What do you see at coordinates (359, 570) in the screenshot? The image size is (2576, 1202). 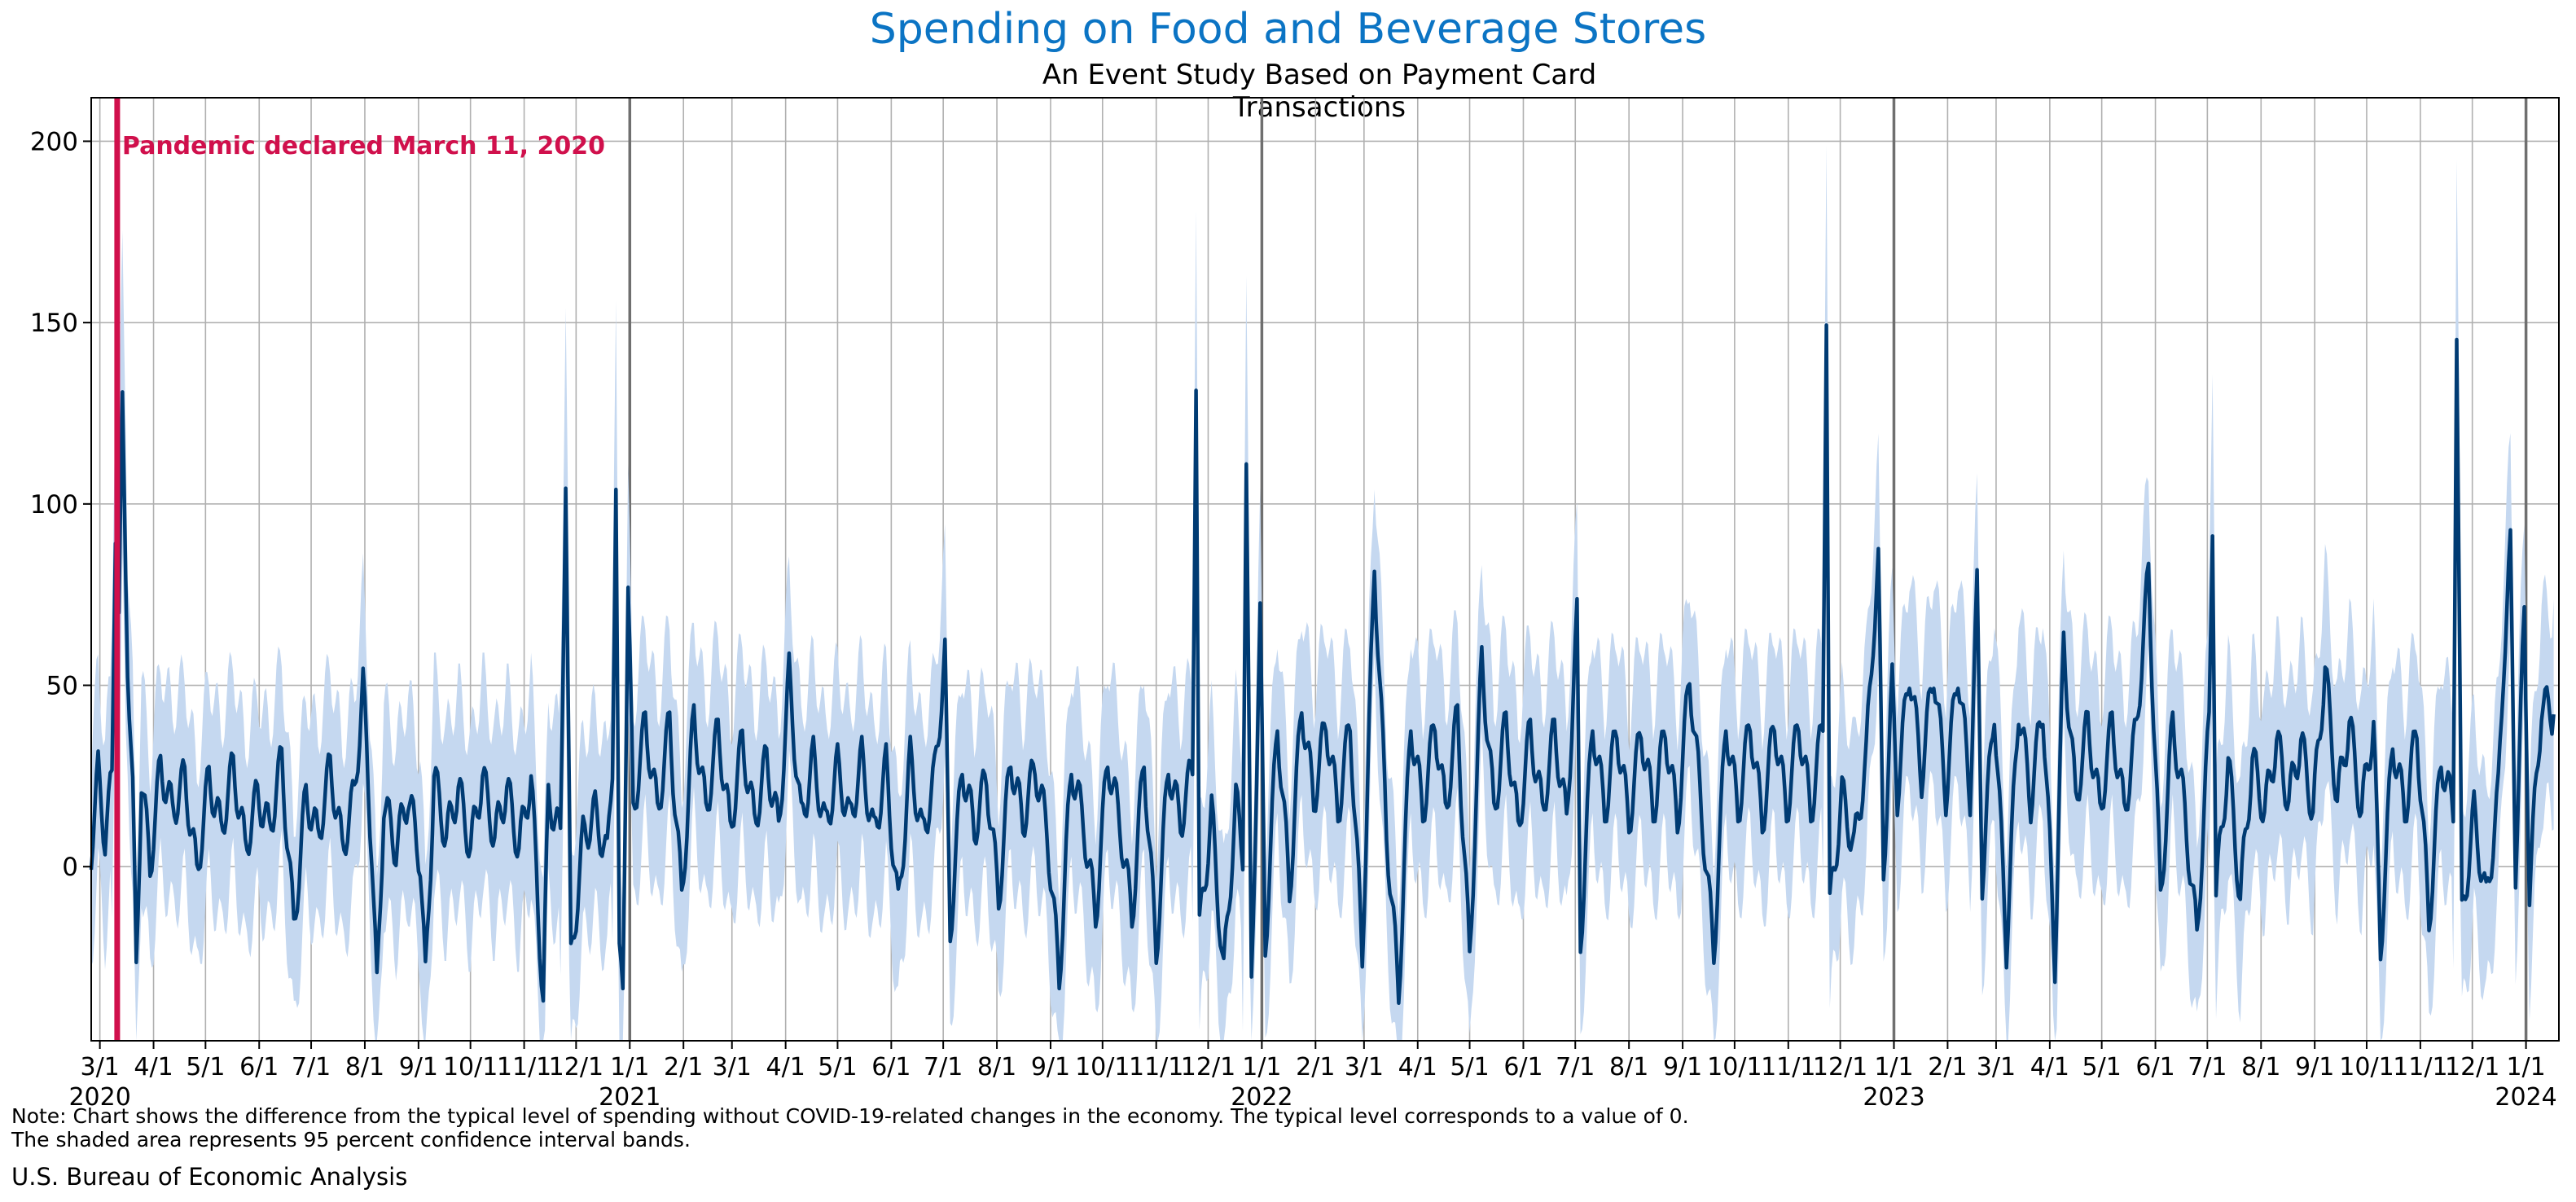 I see `event-marker: Pandemic declared March 11, 2020` at bounding box center [359, 570].